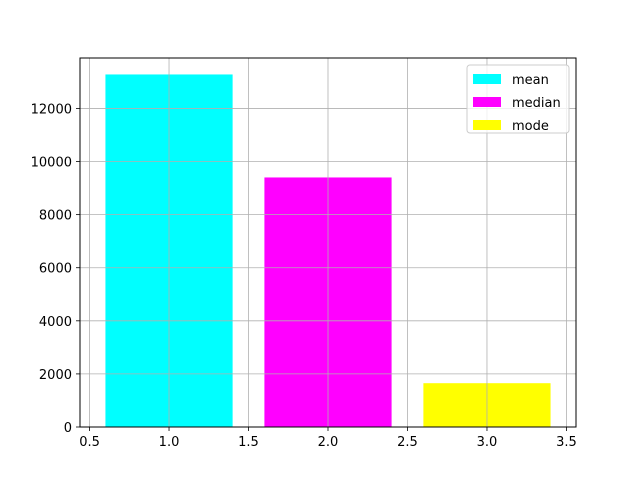 This screenshot has width=640, height=484. Describe the element at coordinates (328, 442) in the screenshot. I see `x-tick-label: 2.0` at that location.